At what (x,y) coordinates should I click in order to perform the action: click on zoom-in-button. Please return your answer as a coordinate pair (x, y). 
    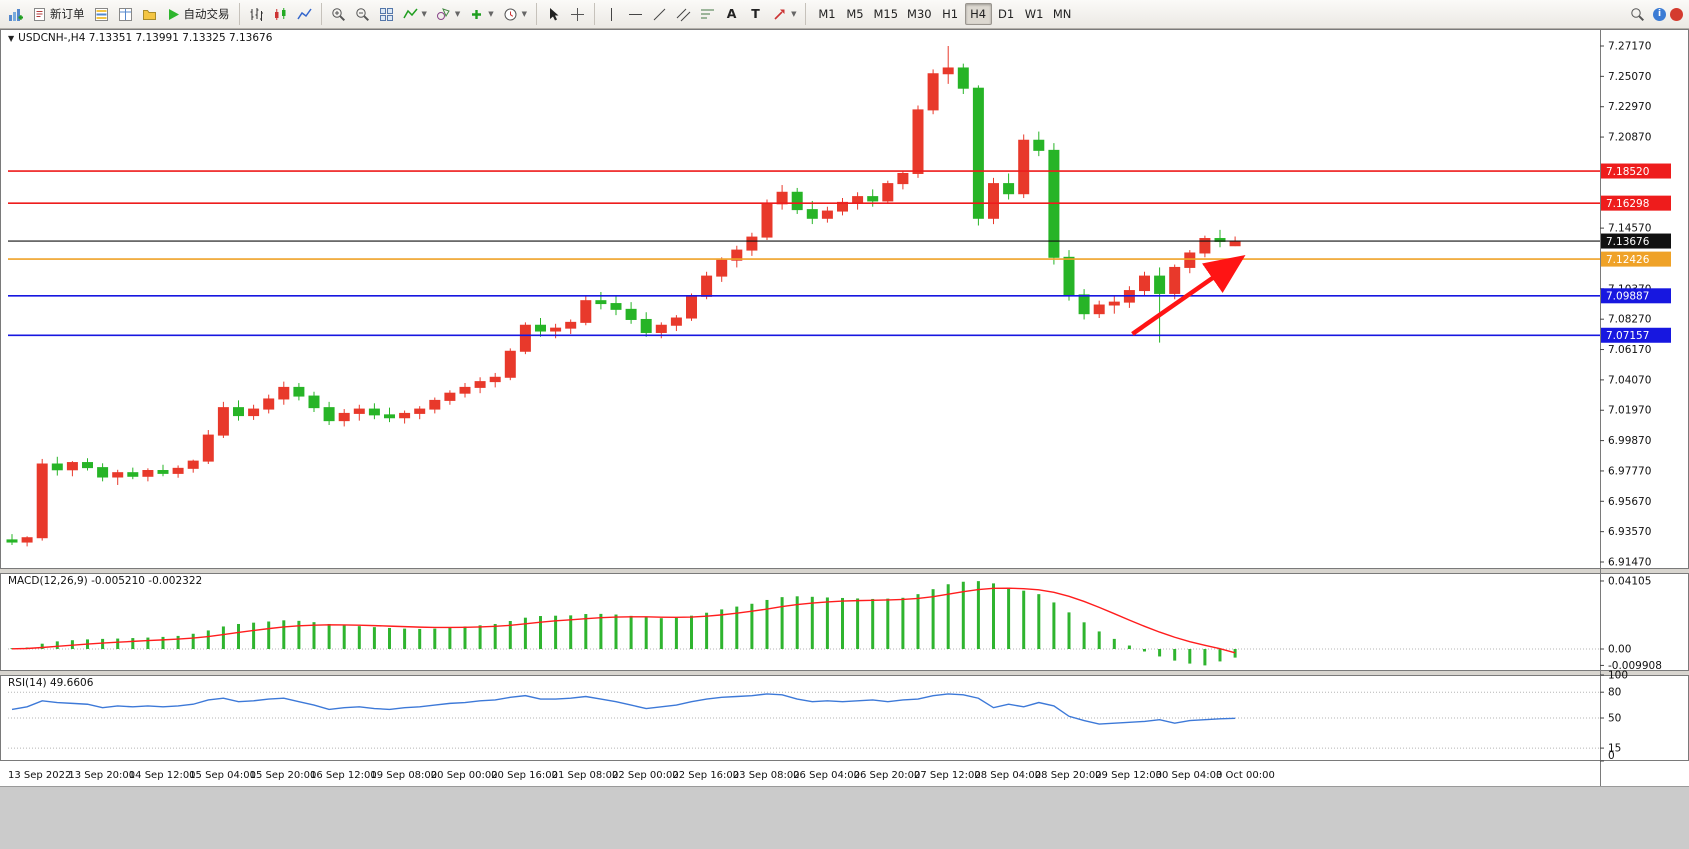
    Looking at the image, I should click on (338, 14).